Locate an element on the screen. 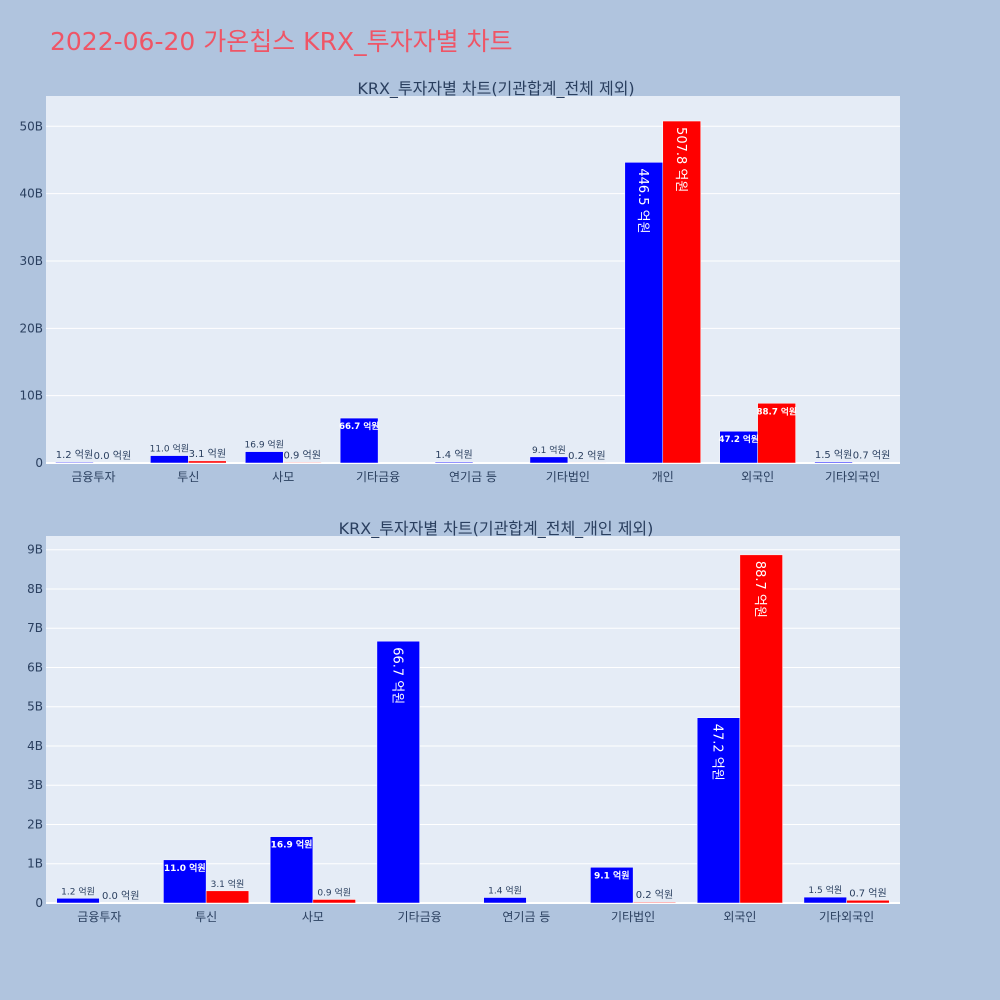 This screenshot has height=1000, width=1000. y-tick-label: 1B is located at coordinates (35, 864).